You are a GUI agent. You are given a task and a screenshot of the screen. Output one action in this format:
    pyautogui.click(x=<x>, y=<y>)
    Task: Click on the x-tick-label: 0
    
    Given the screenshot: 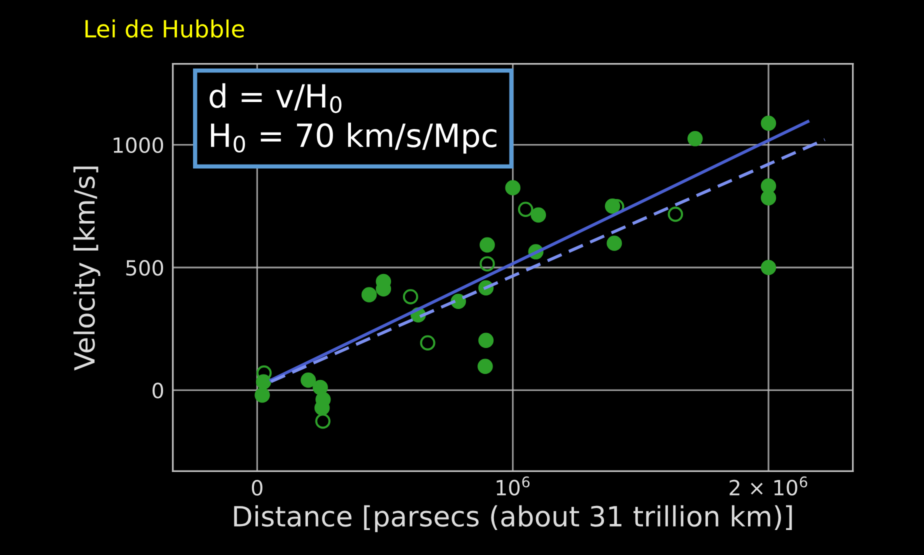 What is the action you would take?
    pyautogui.click(x=257, y=488)
    